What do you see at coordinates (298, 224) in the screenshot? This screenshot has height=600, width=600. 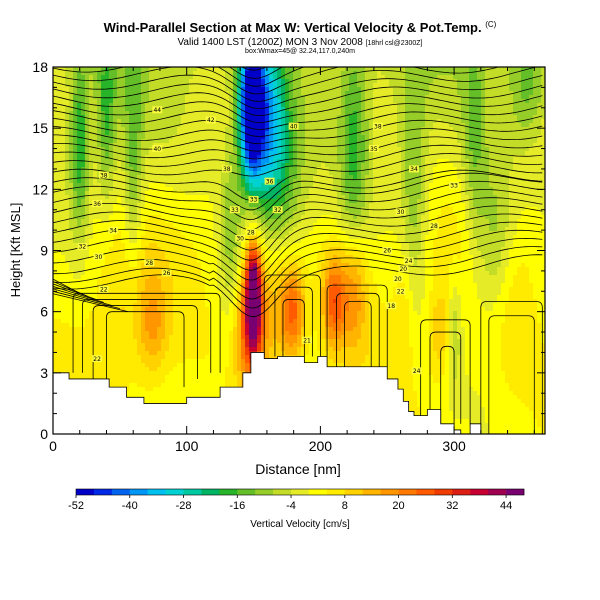 I see `theta-contour-line` at bounding box center [298, 224].